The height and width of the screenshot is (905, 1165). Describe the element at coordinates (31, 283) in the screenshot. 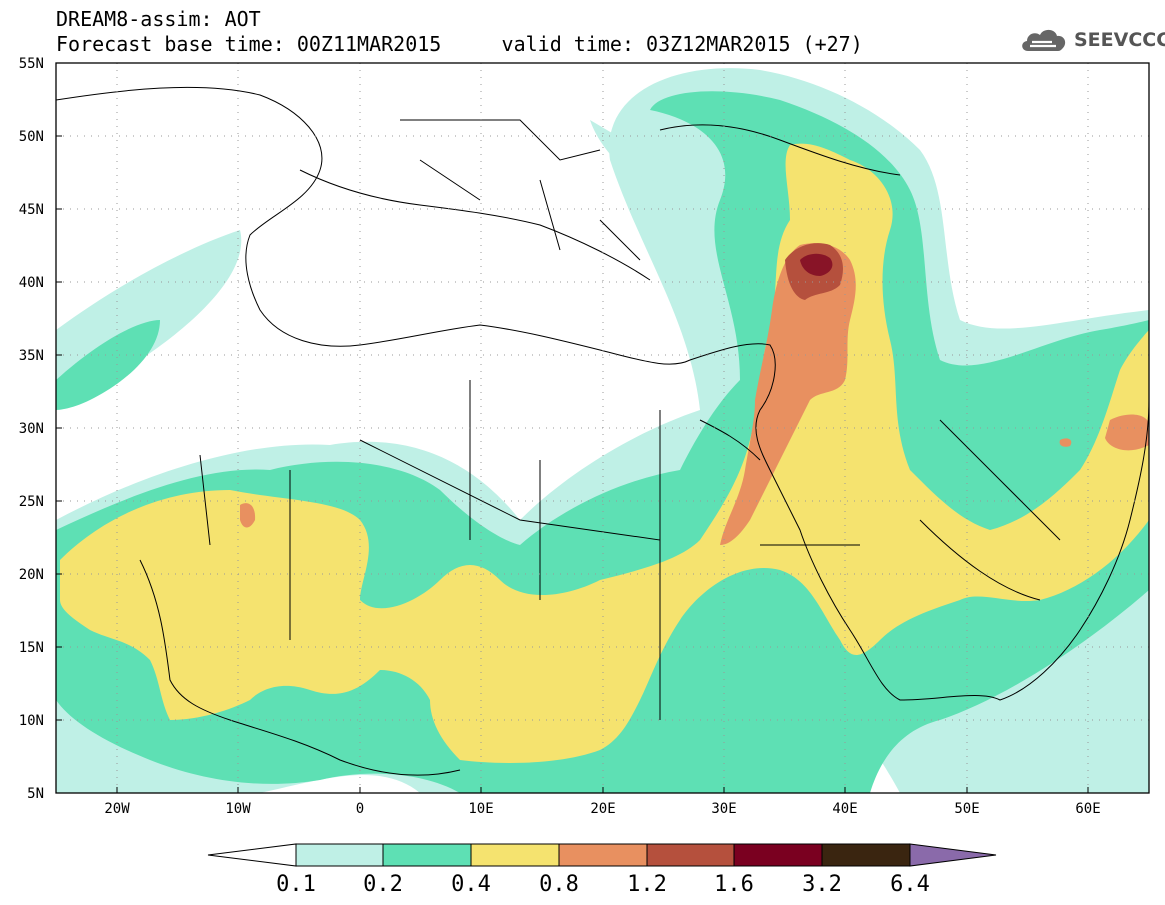

I see `lat-label: 40N` at that location.